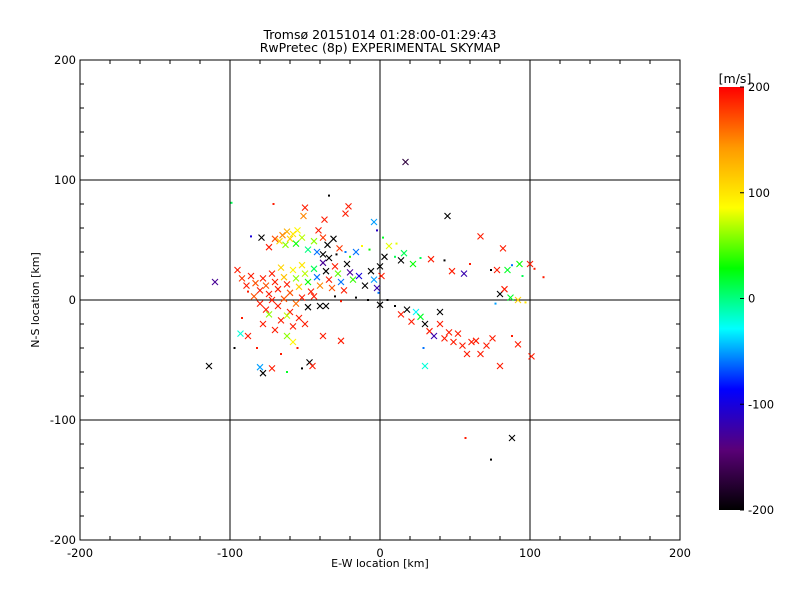 The image size is (800, 600). I want to click on colorbar-gradient, so click(731, 298).